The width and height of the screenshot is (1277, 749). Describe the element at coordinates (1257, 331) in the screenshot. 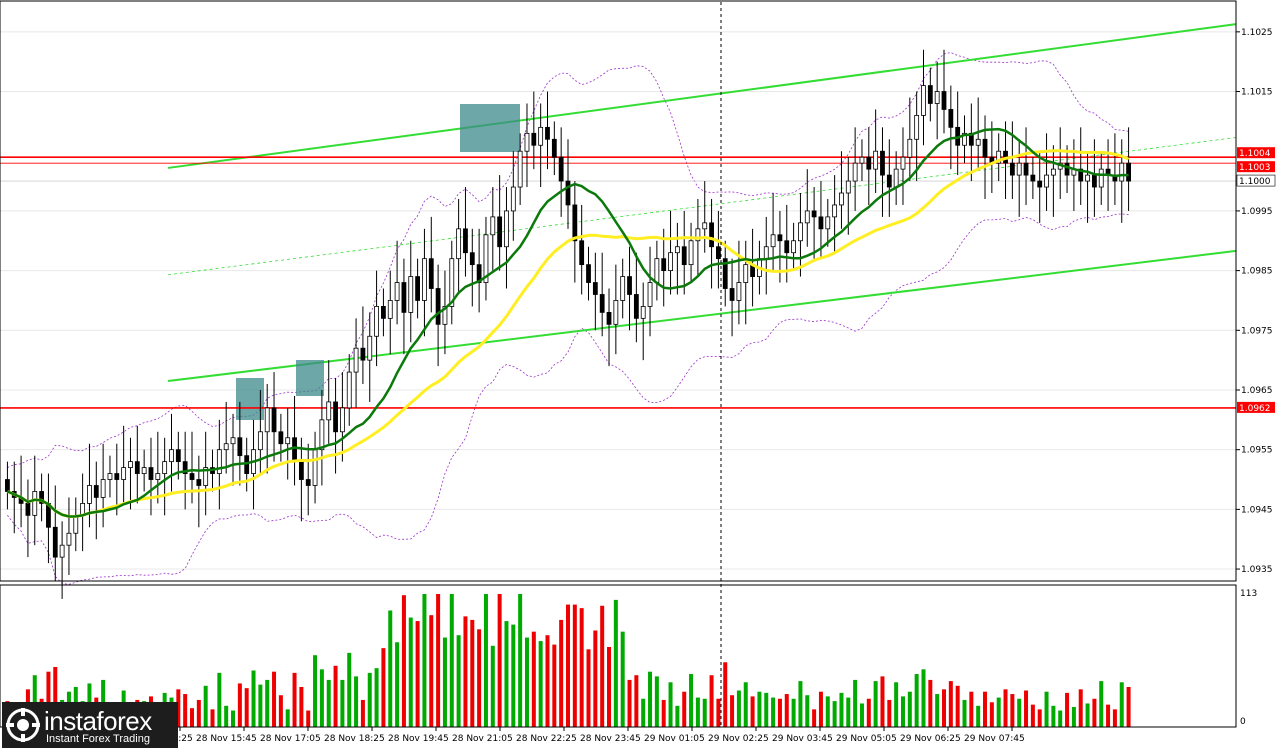

I see `price-tick-label: 1.0975` at that location.